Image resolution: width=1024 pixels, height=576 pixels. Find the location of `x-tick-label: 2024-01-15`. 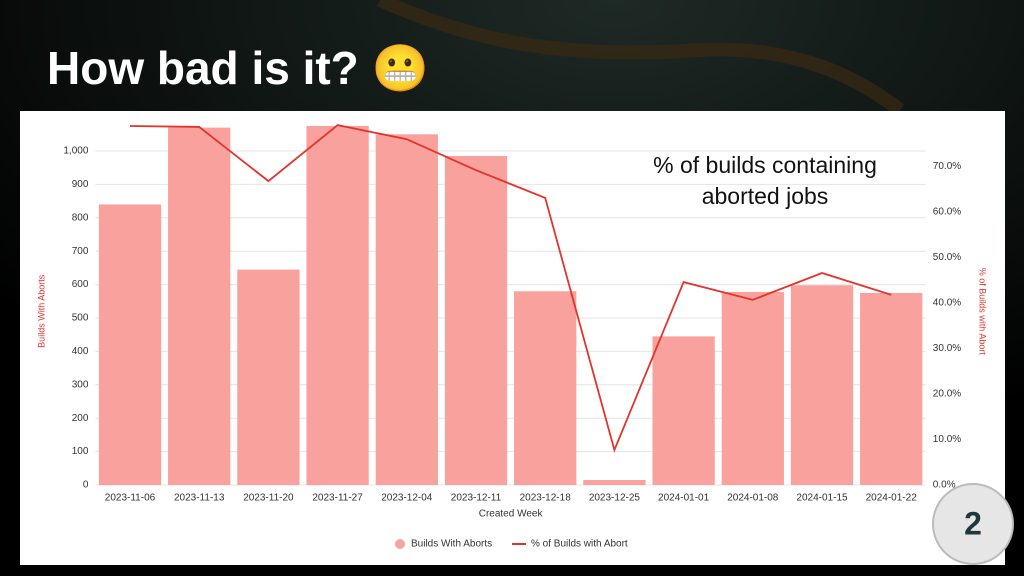

x-tick-label: 2024-01-15 is located at coordinates (822, 498).